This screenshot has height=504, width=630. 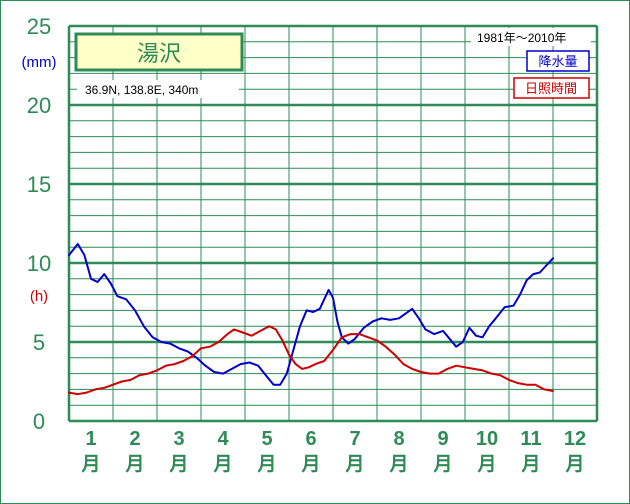 I want to click on legend-precipitation-label: 降水量, so click(x=557, y=62).